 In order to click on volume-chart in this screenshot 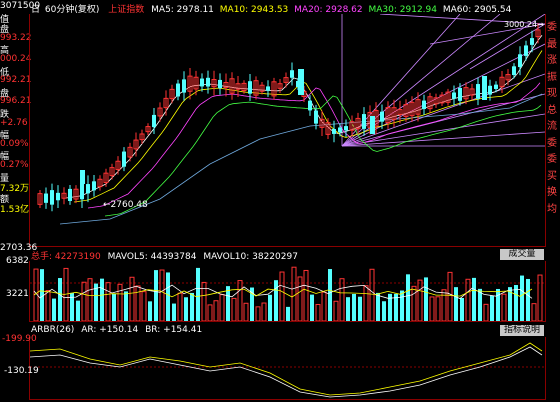, I will do `click(287, 291)`.